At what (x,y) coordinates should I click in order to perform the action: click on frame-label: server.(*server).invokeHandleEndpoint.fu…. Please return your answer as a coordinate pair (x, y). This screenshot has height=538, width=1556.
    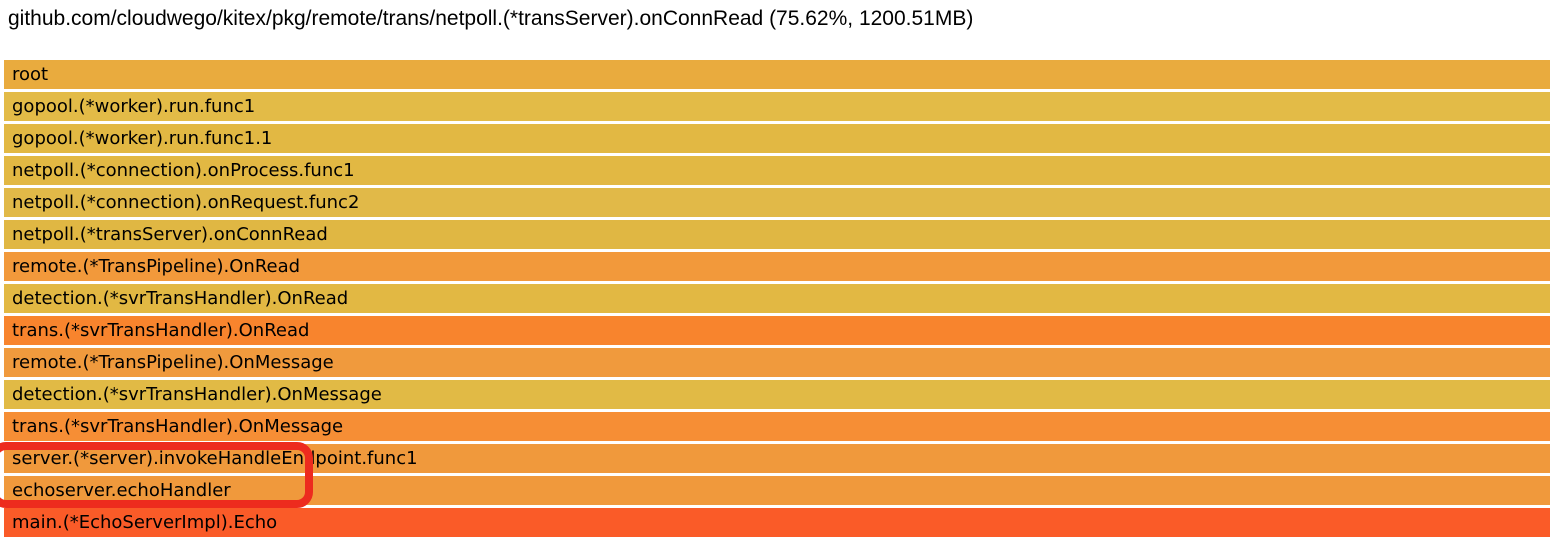
    Looking at the image, I should click on (215, 458).